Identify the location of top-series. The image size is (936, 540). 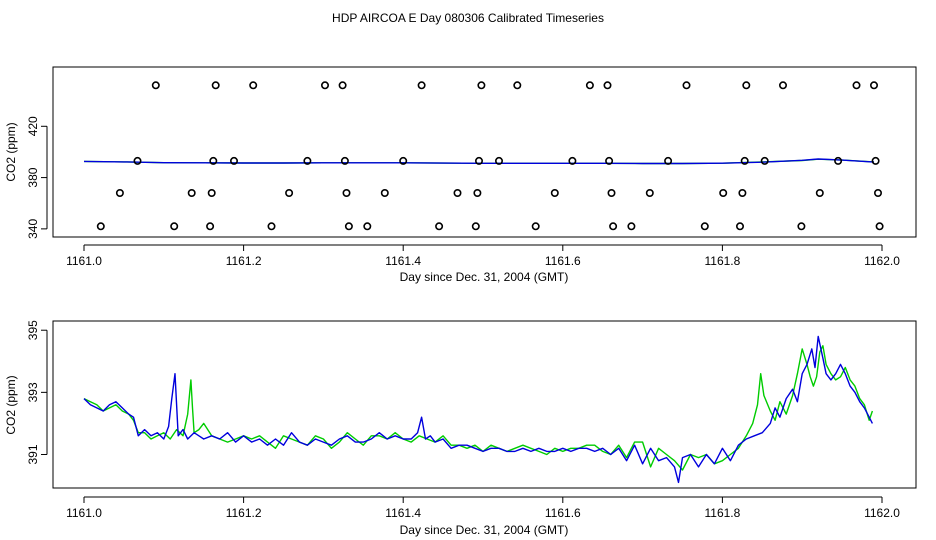
(479, 161).